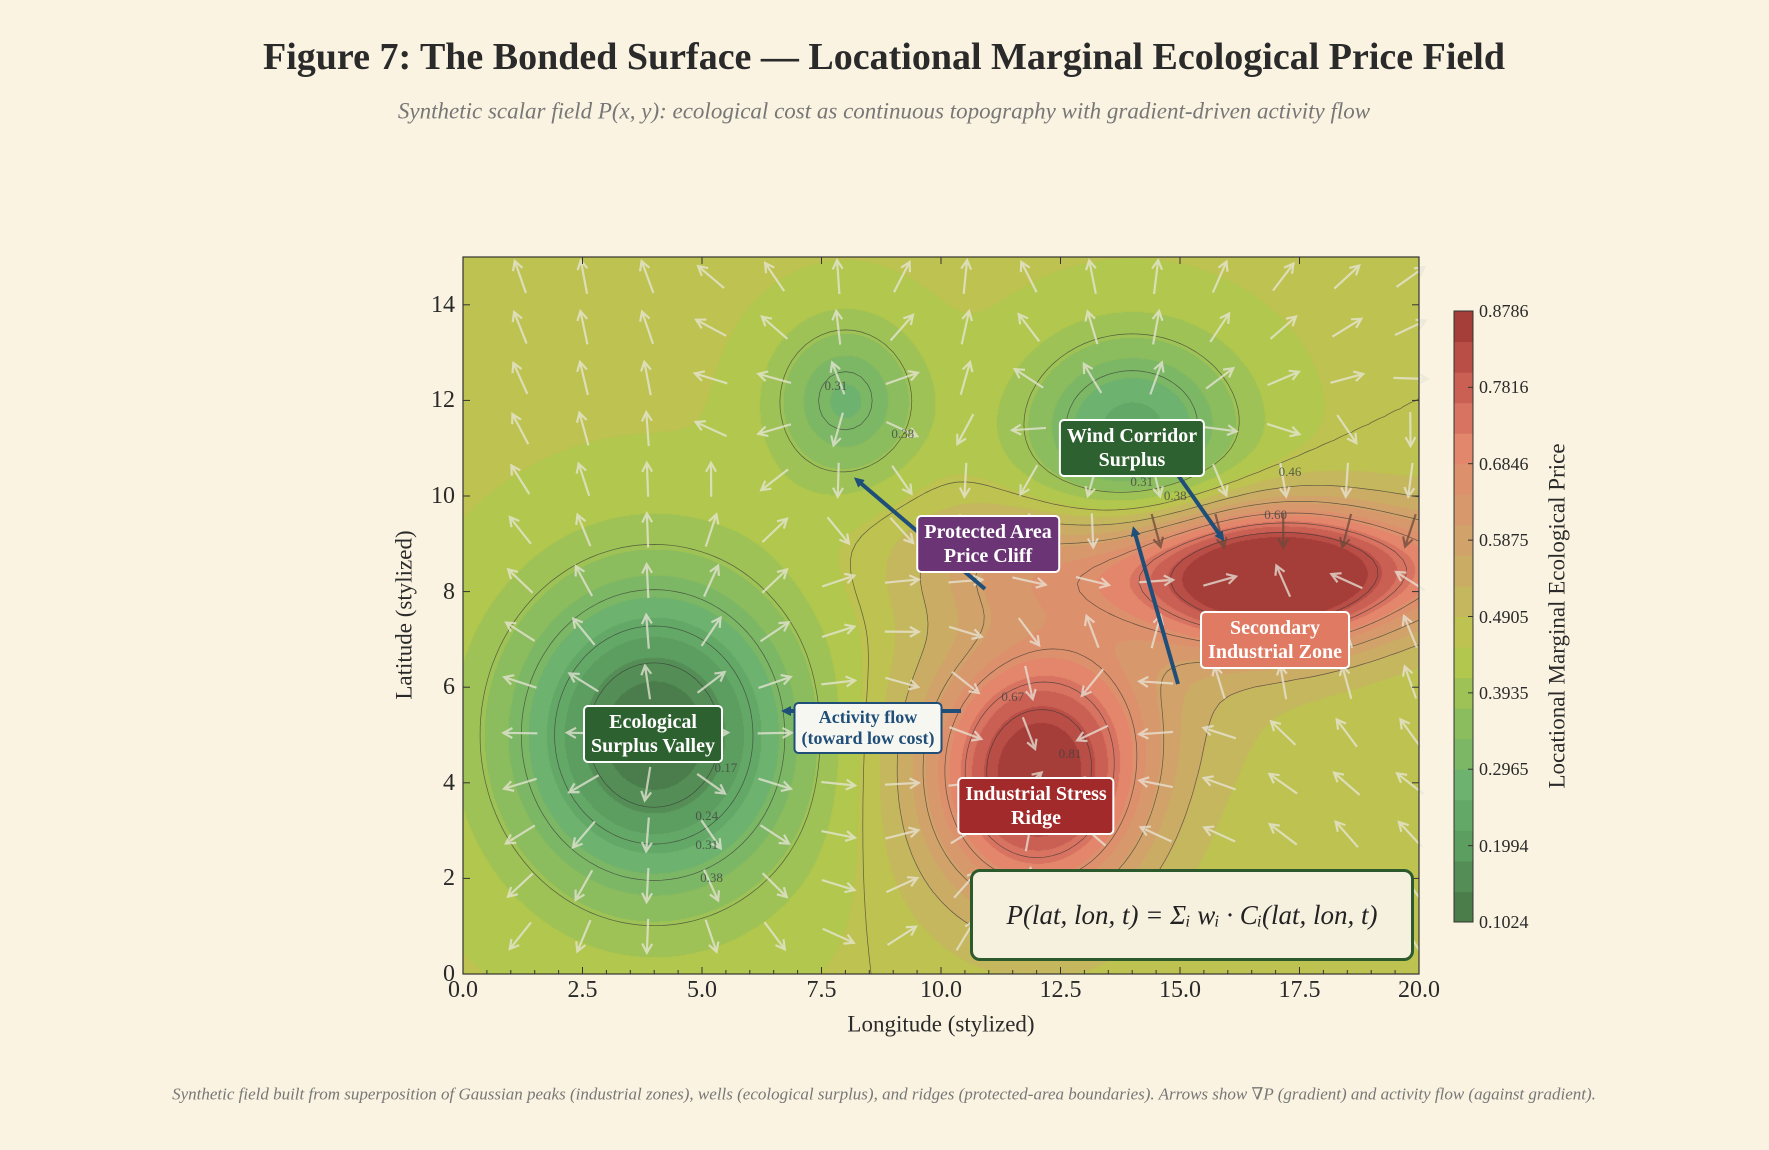 Image resolution: width=1769 pixels, height=1150 pixels. Describe the element at coordinates (1557, 616) in the screenshot. I see `colorbar-label: Locational Marginal Ecological Price` at that location.